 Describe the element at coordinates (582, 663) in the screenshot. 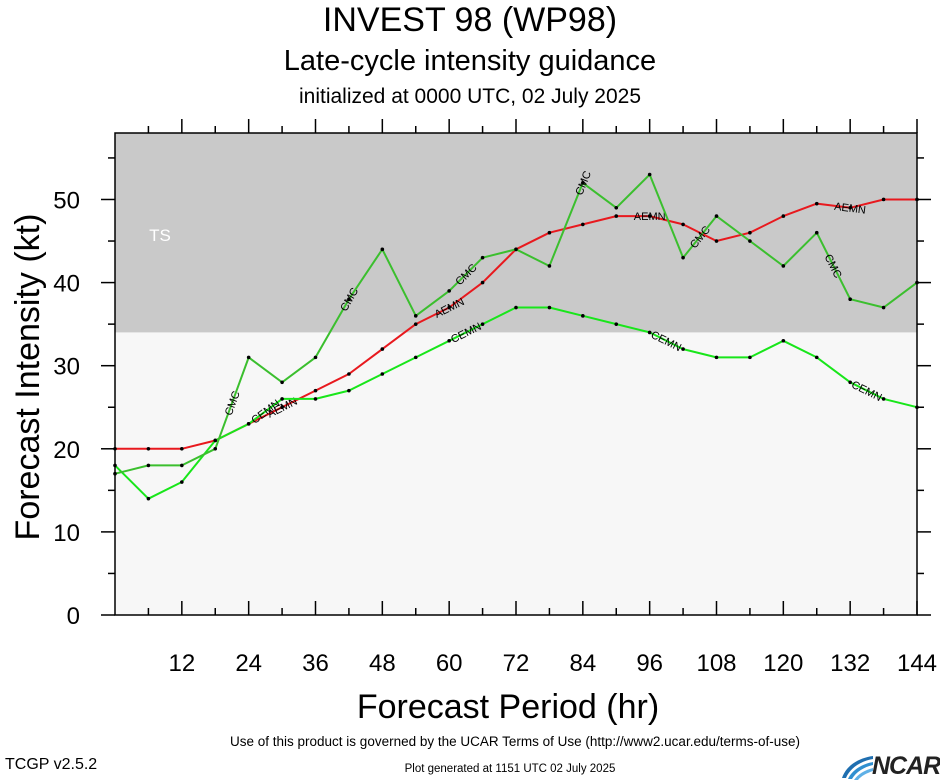

I see `x-tick-label: 84` at that location.